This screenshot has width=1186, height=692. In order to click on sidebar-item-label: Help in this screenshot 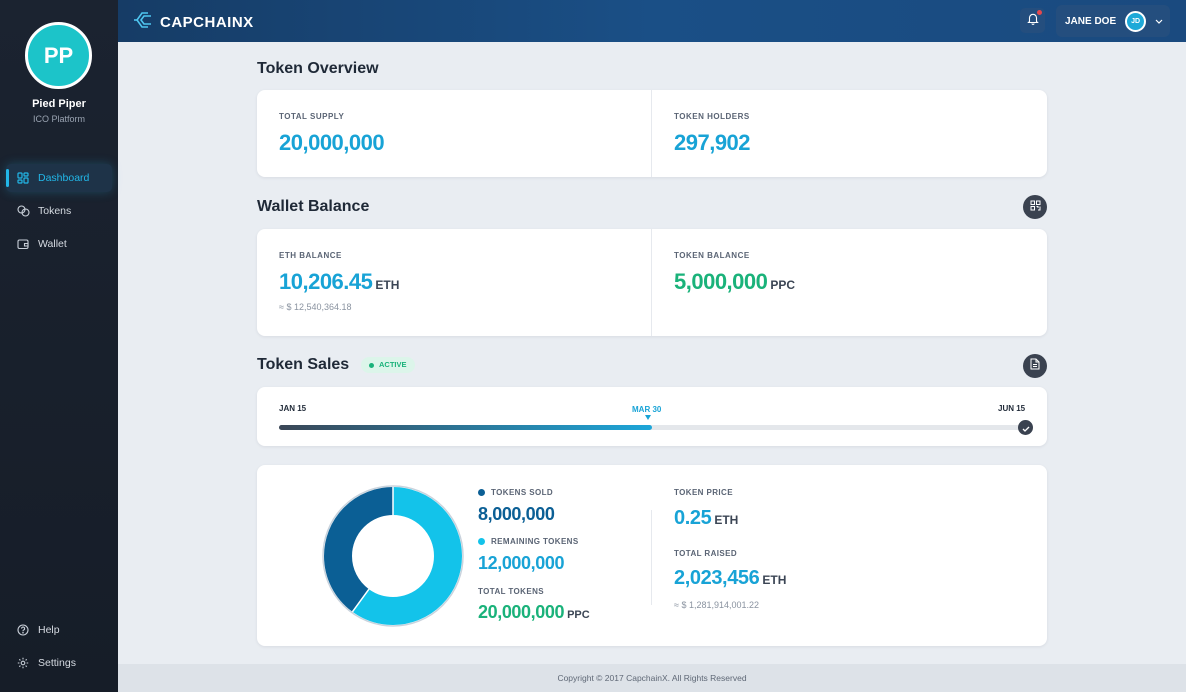, I will do `click(49, 630)`.